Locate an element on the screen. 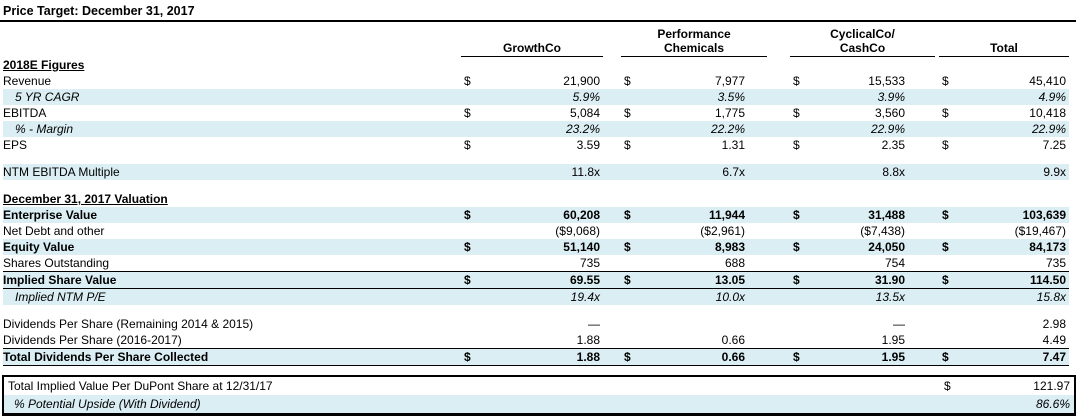  cell-value: 1.88 is located at coordinates (588, 357).